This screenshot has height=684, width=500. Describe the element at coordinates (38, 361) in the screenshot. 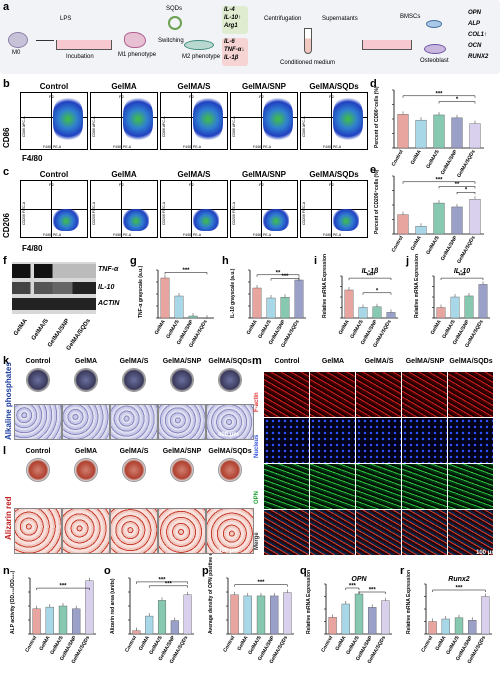

I see `alp-group-title: Control` at that location.